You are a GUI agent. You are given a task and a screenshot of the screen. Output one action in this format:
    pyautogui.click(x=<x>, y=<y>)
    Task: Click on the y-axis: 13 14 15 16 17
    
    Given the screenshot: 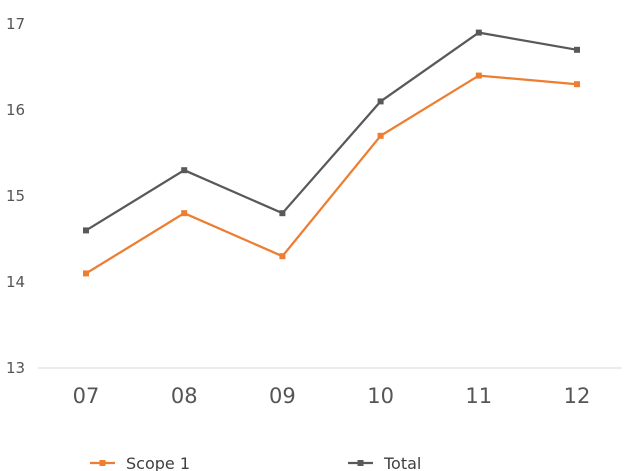 What is the action you would take?
    pyautogui.click(x=15, y=196)
    